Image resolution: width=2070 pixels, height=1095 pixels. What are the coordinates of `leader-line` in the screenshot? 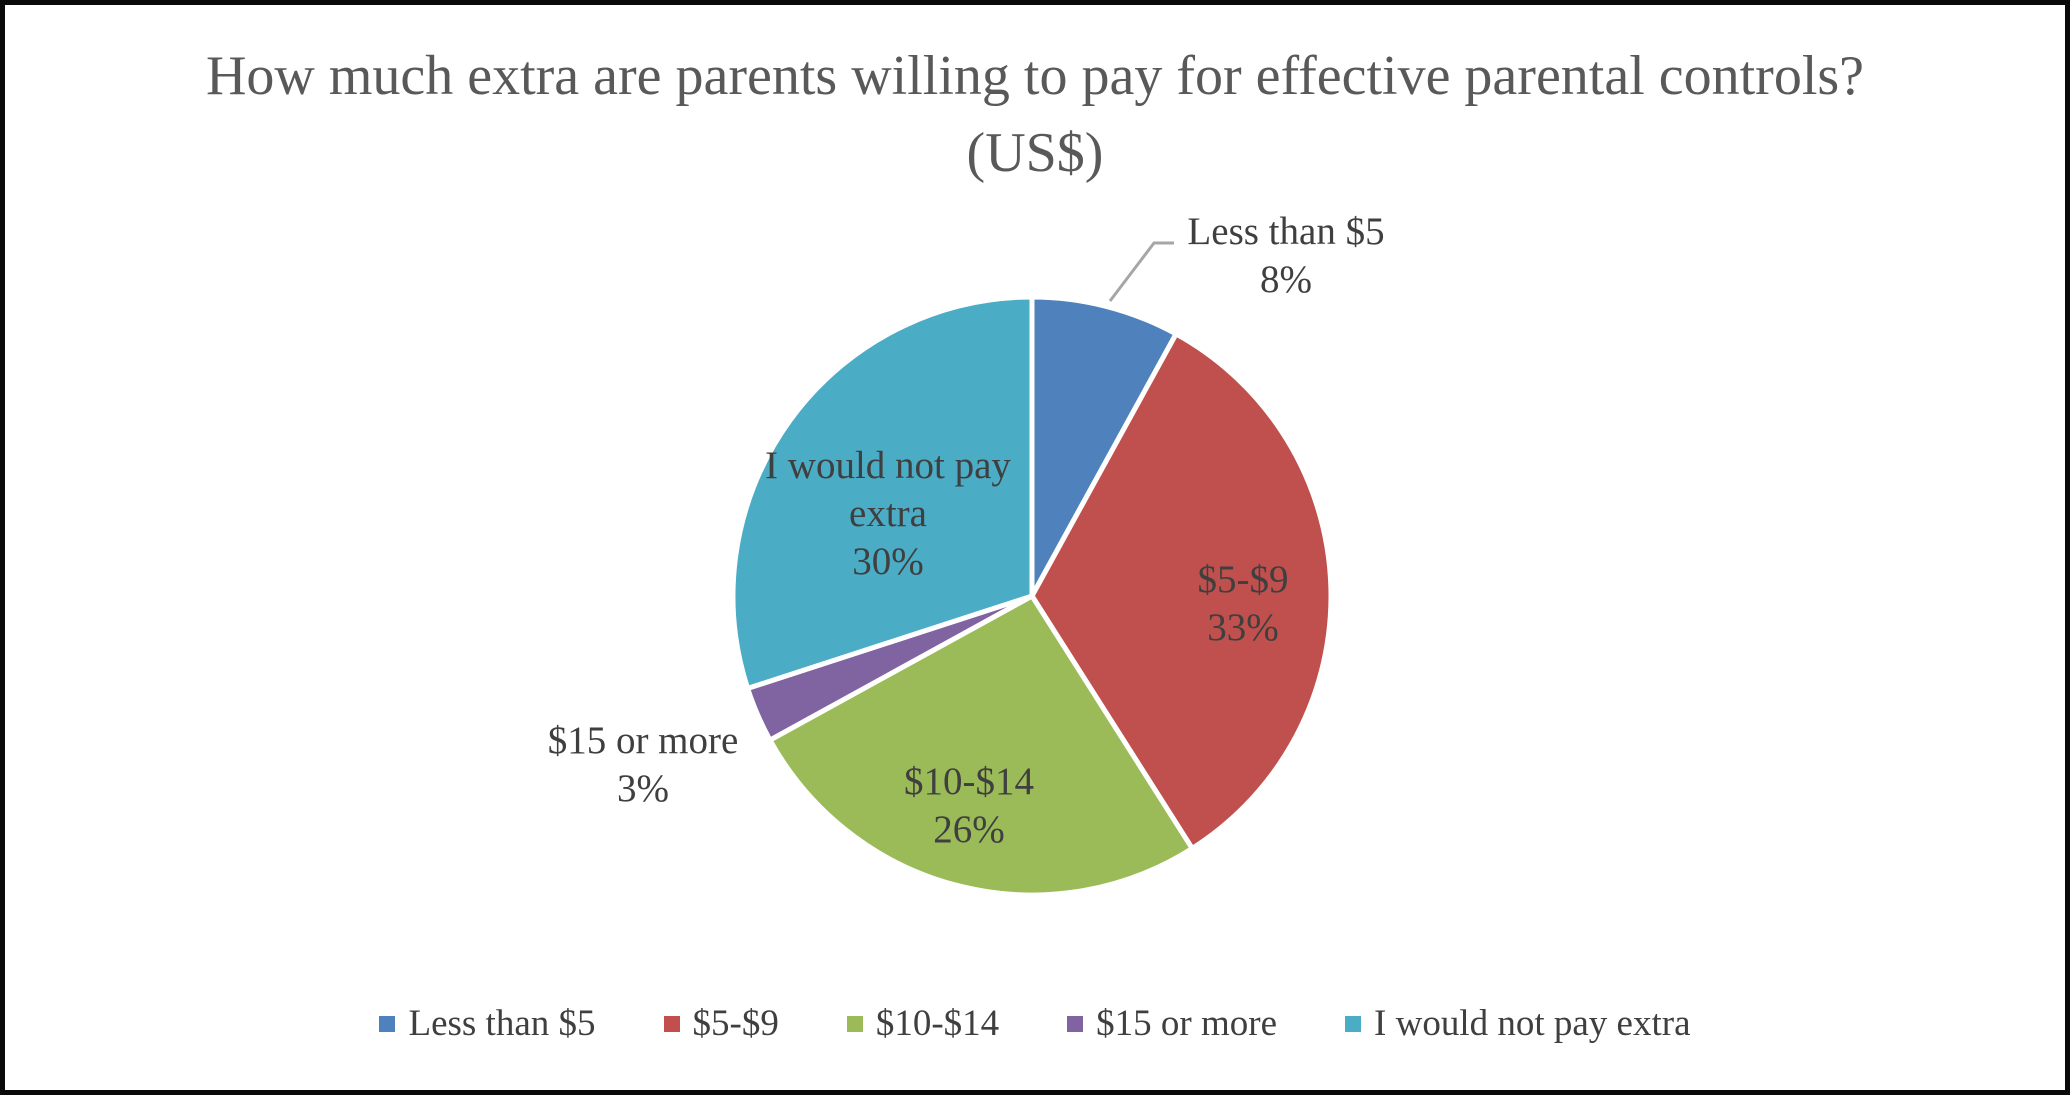 It's located at (1141, 271).